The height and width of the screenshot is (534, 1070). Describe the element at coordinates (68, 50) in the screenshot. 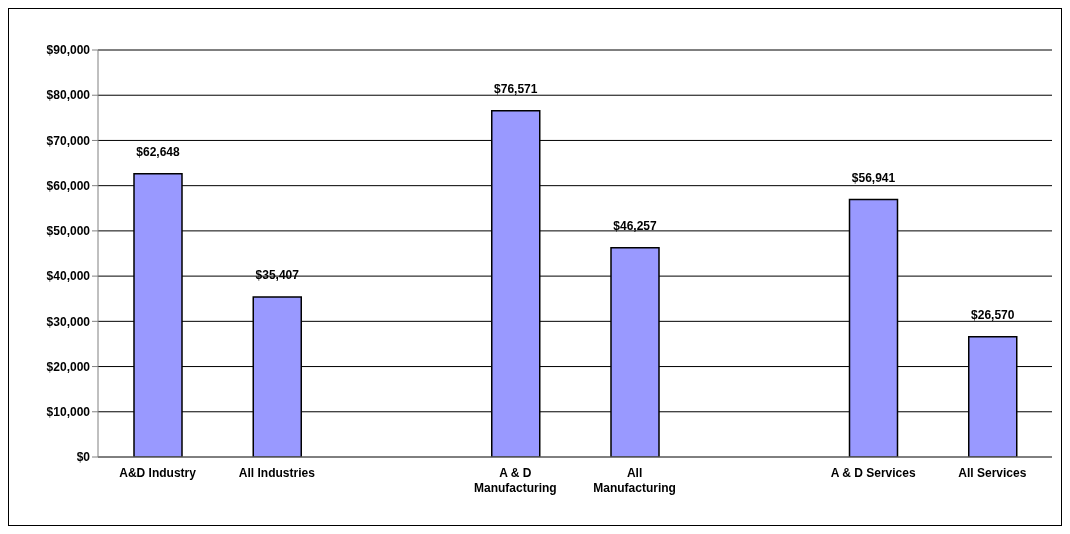

I see `y-tick-label: $90,000` at that location.